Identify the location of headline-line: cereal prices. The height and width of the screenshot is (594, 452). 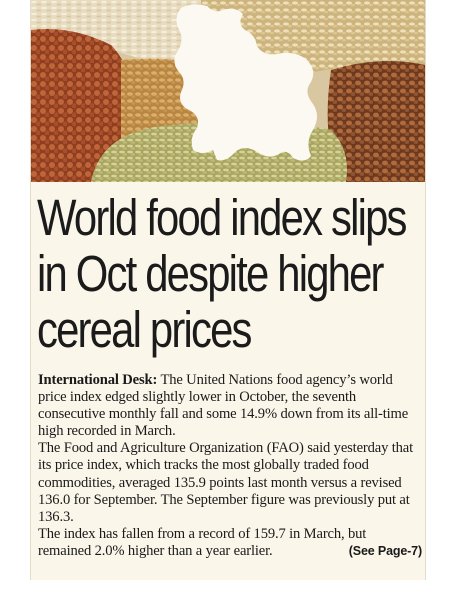
(144, 329).